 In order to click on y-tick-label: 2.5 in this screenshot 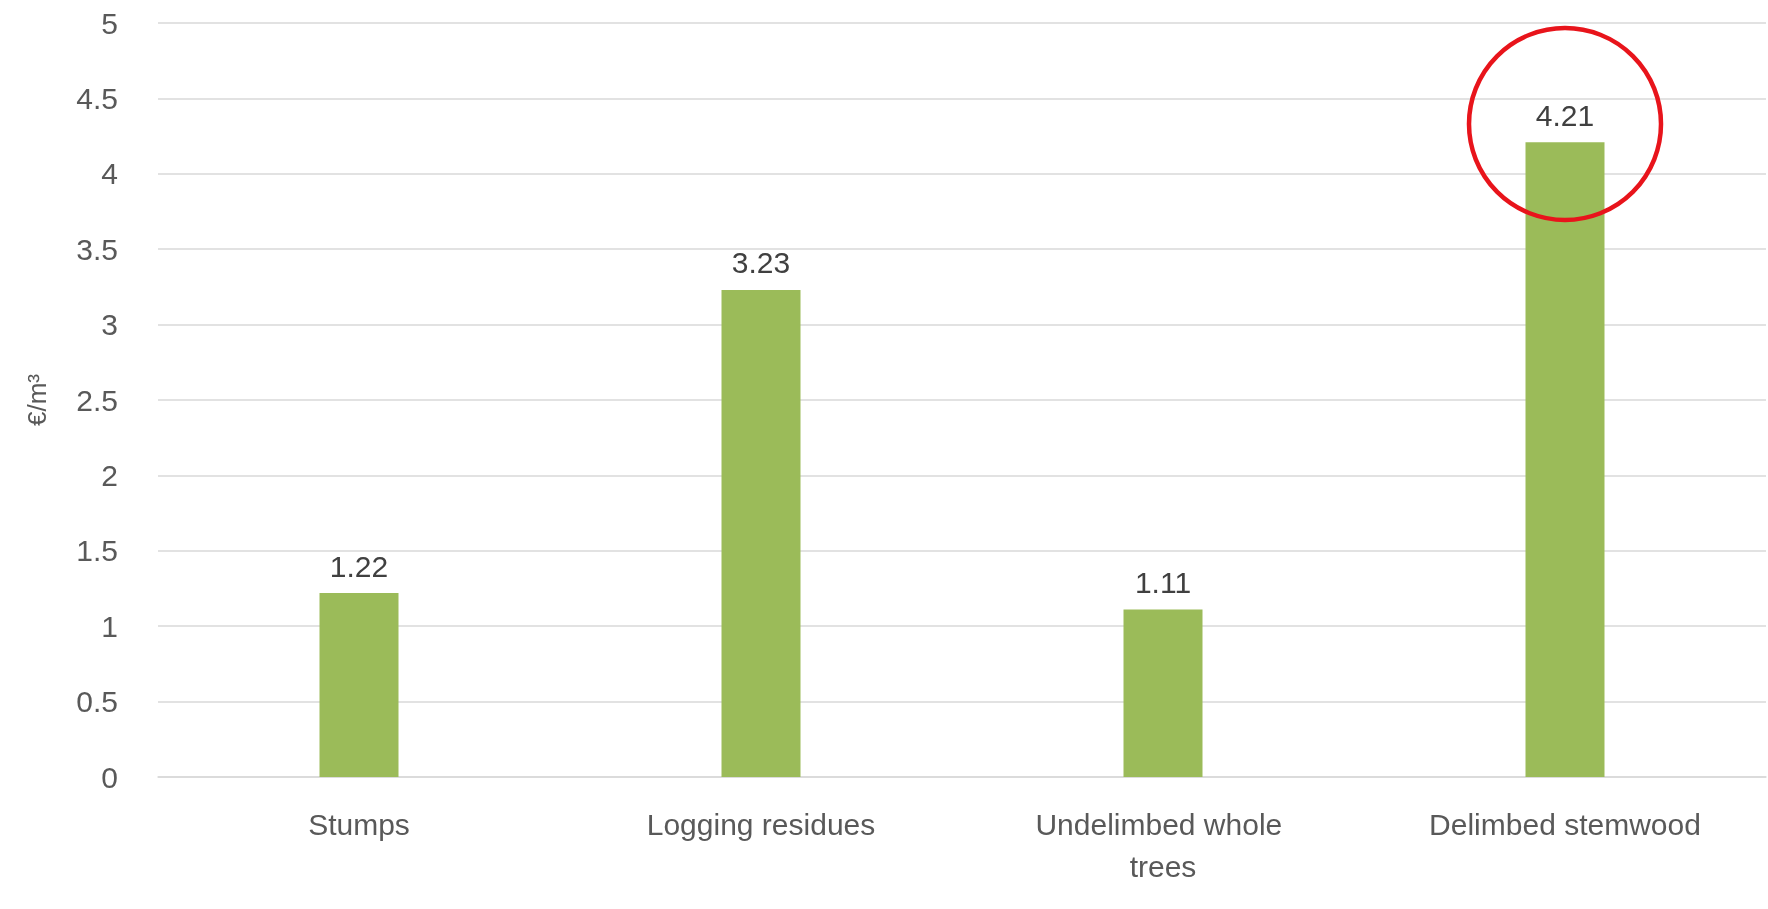, I will do `click(97, 400)`.